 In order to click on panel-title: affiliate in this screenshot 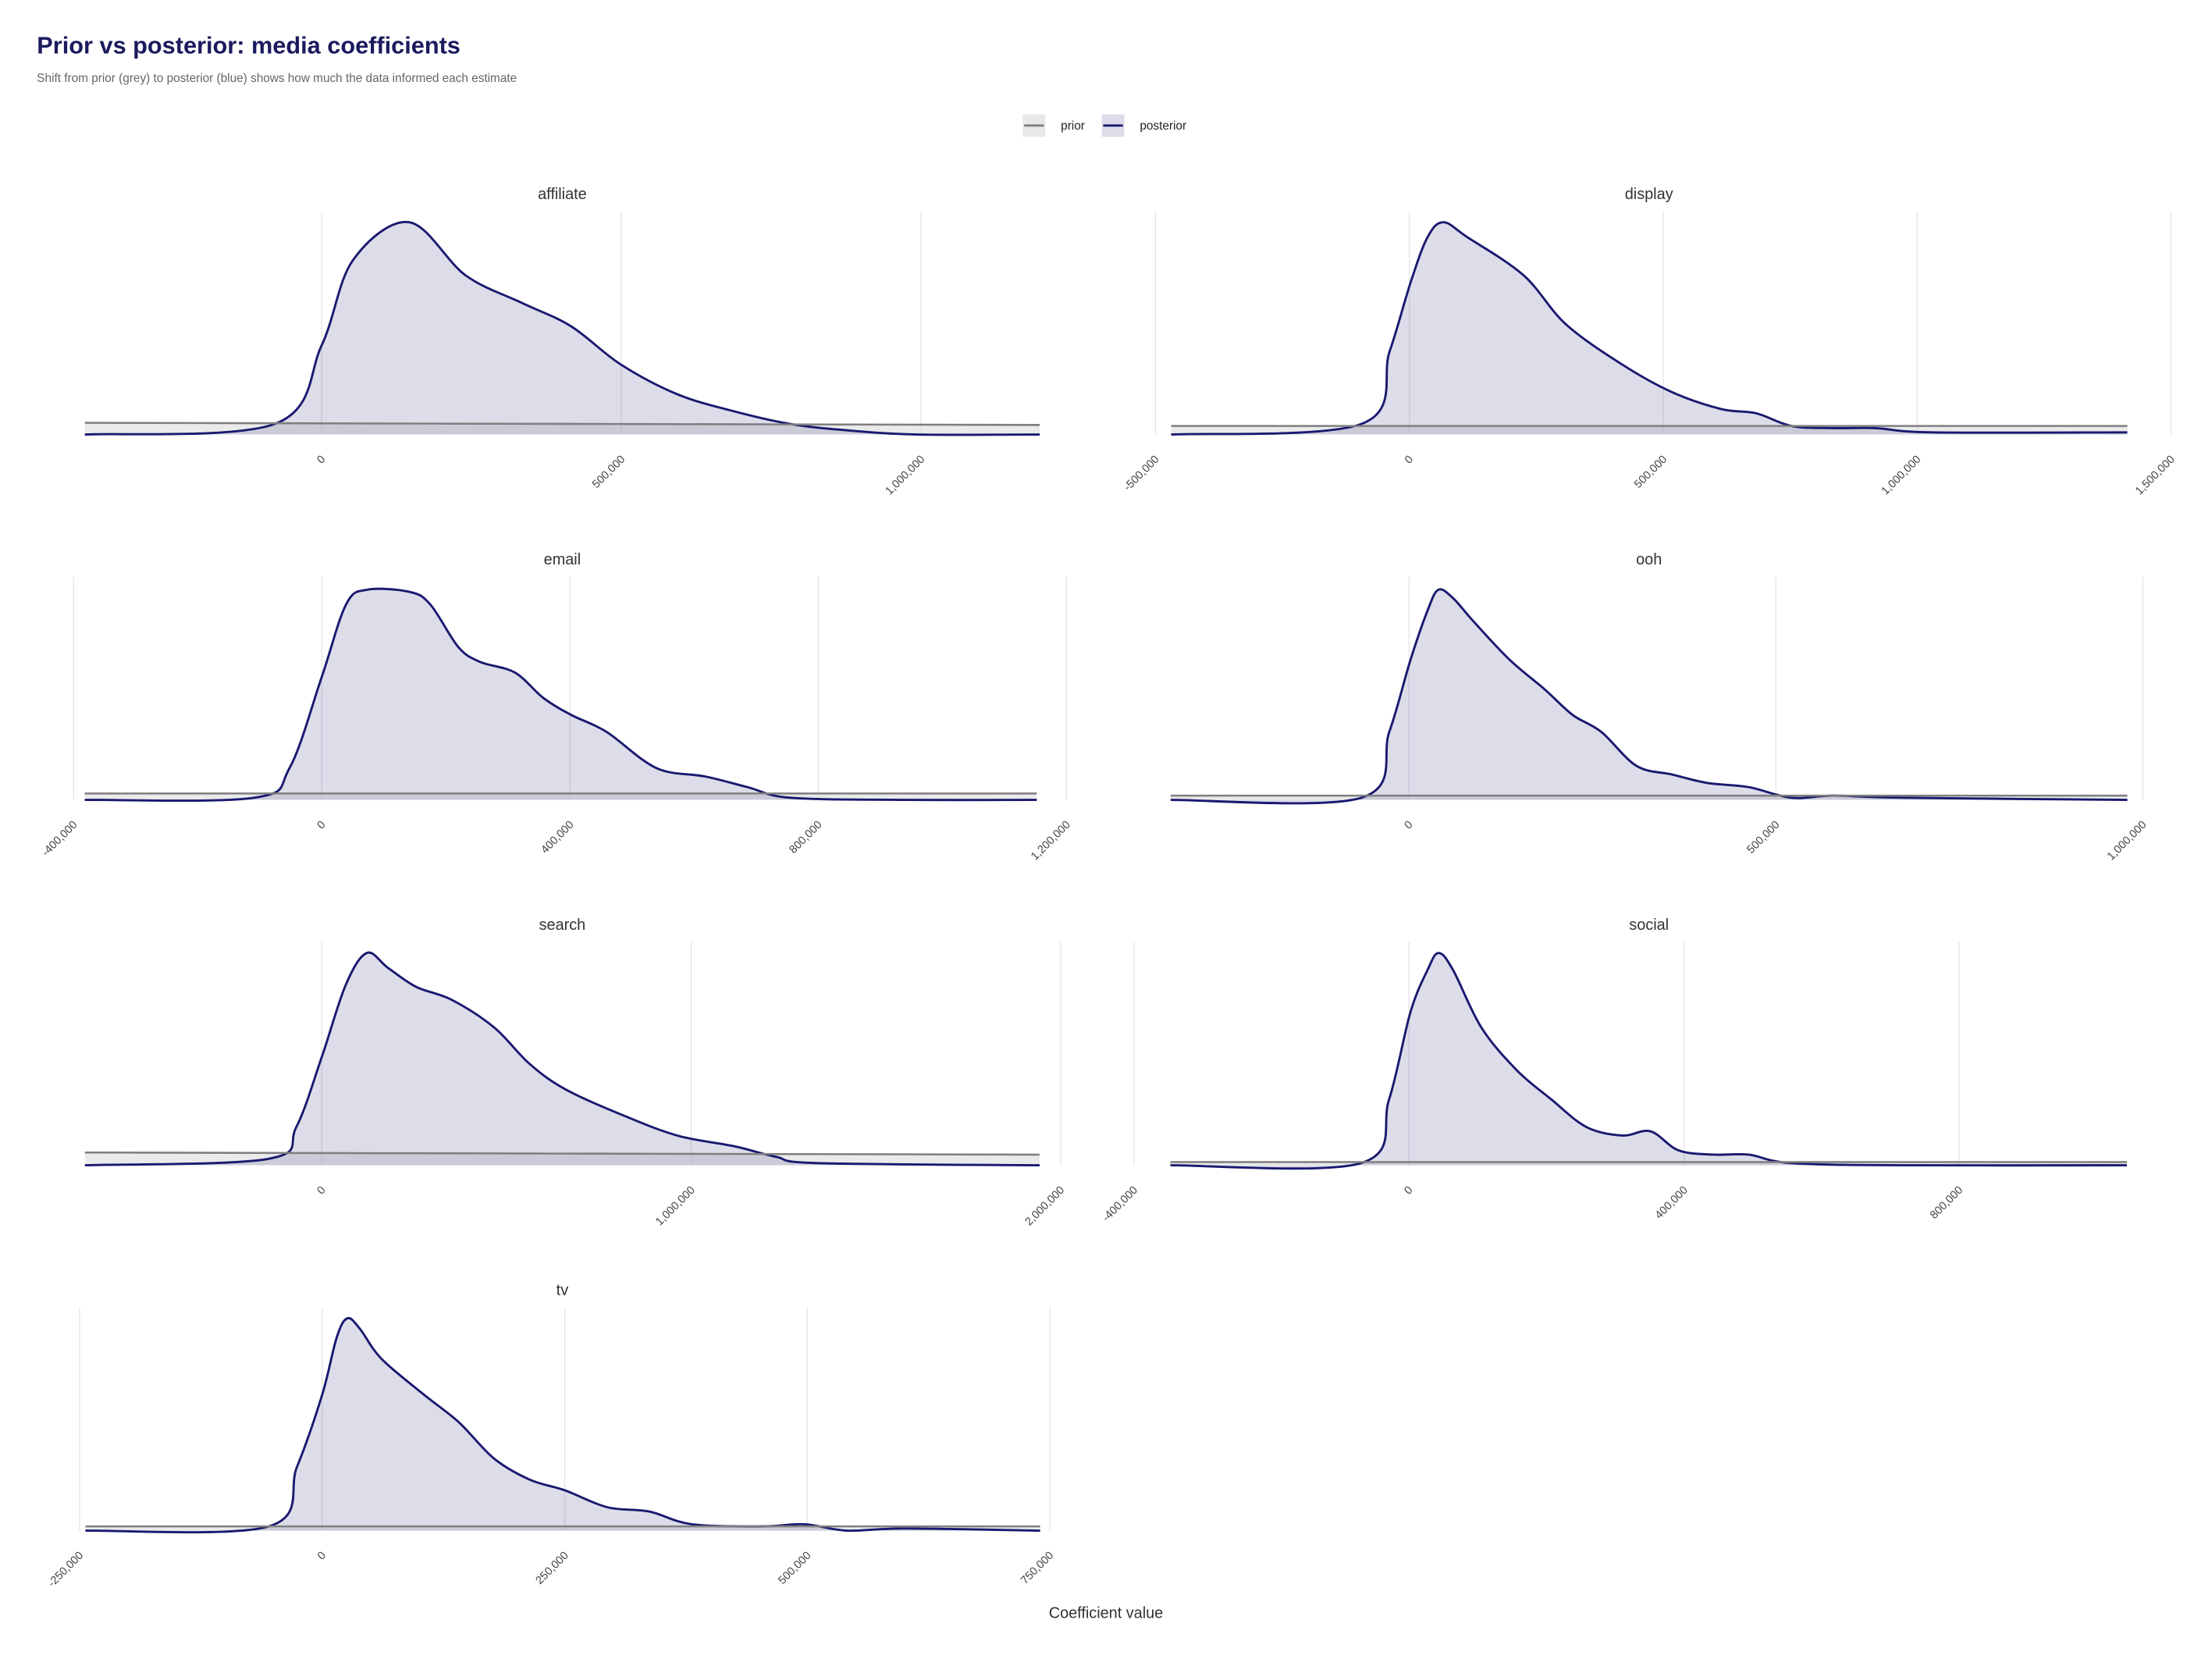, I will do `click(562, 194)`.